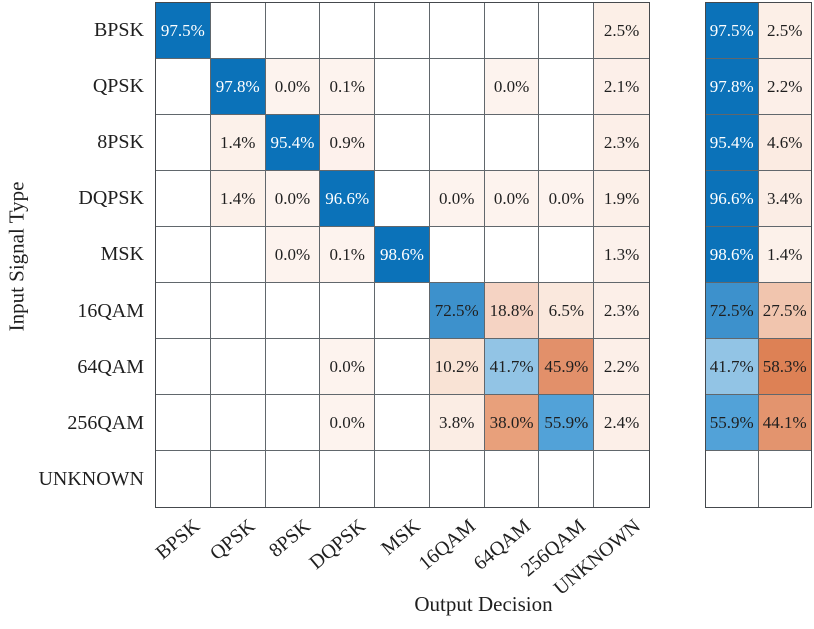  I want to click on y-tick-label: 64QAM, so click(110, 366).